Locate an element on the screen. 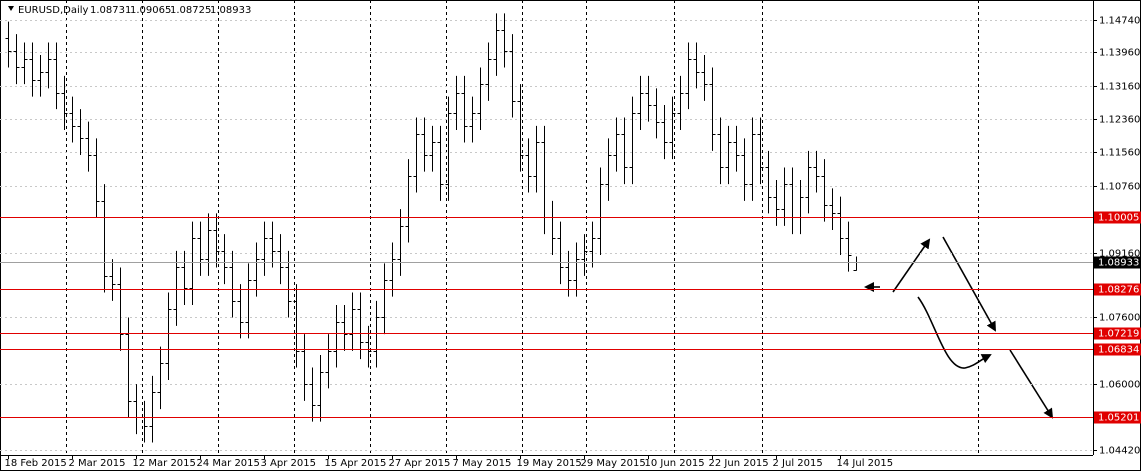  y-tick-label: 1.07600 is located at coordinates (1119, 318).